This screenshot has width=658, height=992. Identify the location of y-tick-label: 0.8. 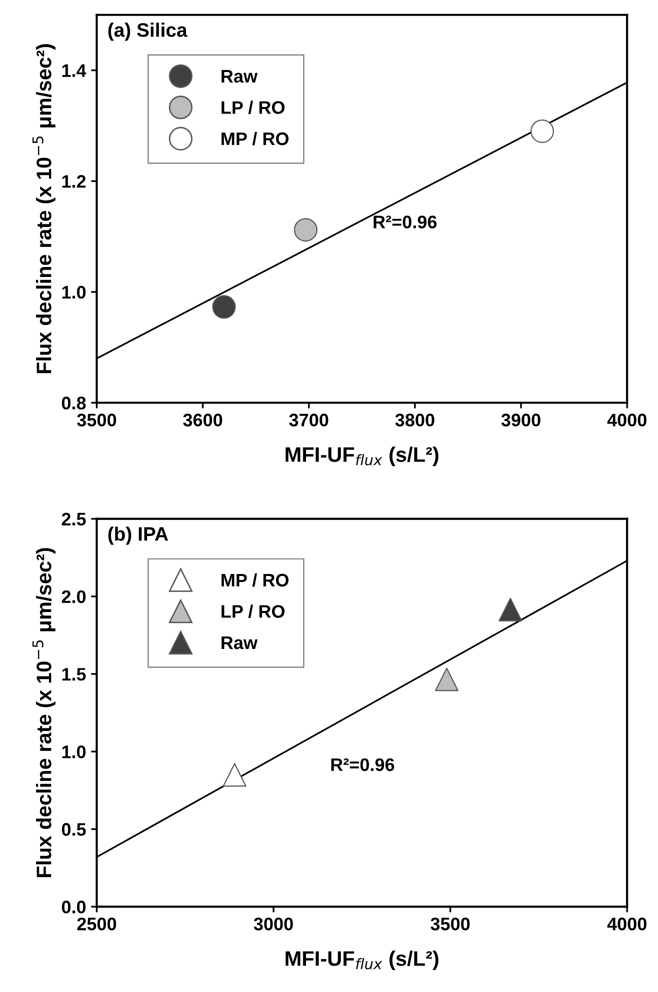
(74, 403).